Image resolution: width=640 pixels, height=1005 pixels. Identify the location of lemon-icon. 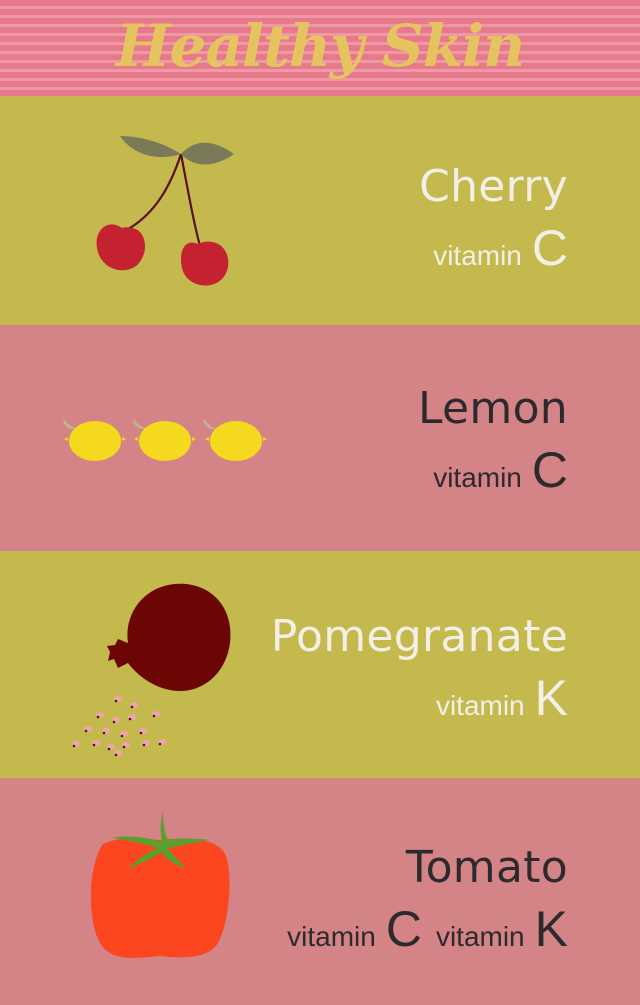
(165, 440).